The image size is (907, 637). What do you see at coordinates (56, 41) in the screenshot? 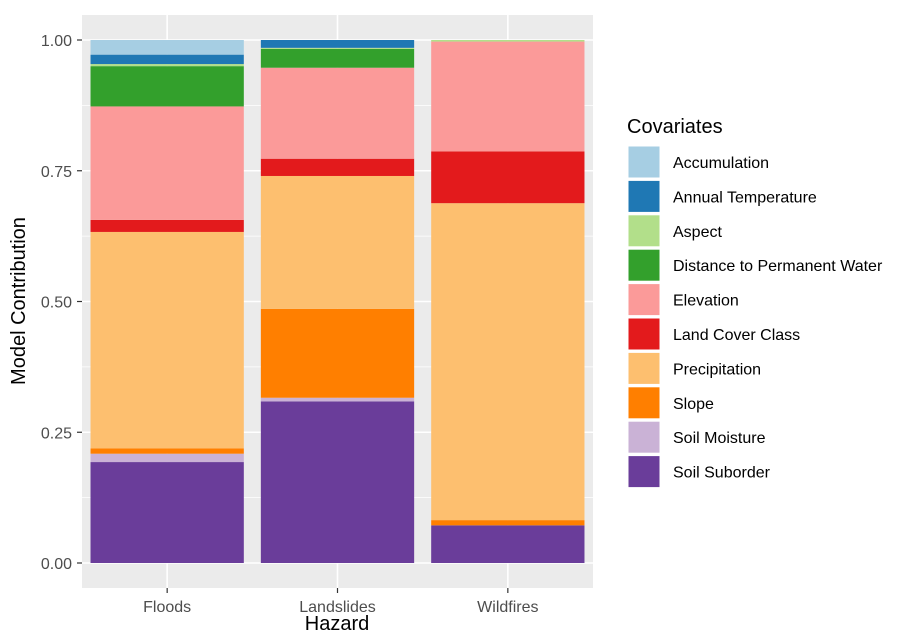
I see `y-tick-label: 1.00` at bounding box center [56, 41].